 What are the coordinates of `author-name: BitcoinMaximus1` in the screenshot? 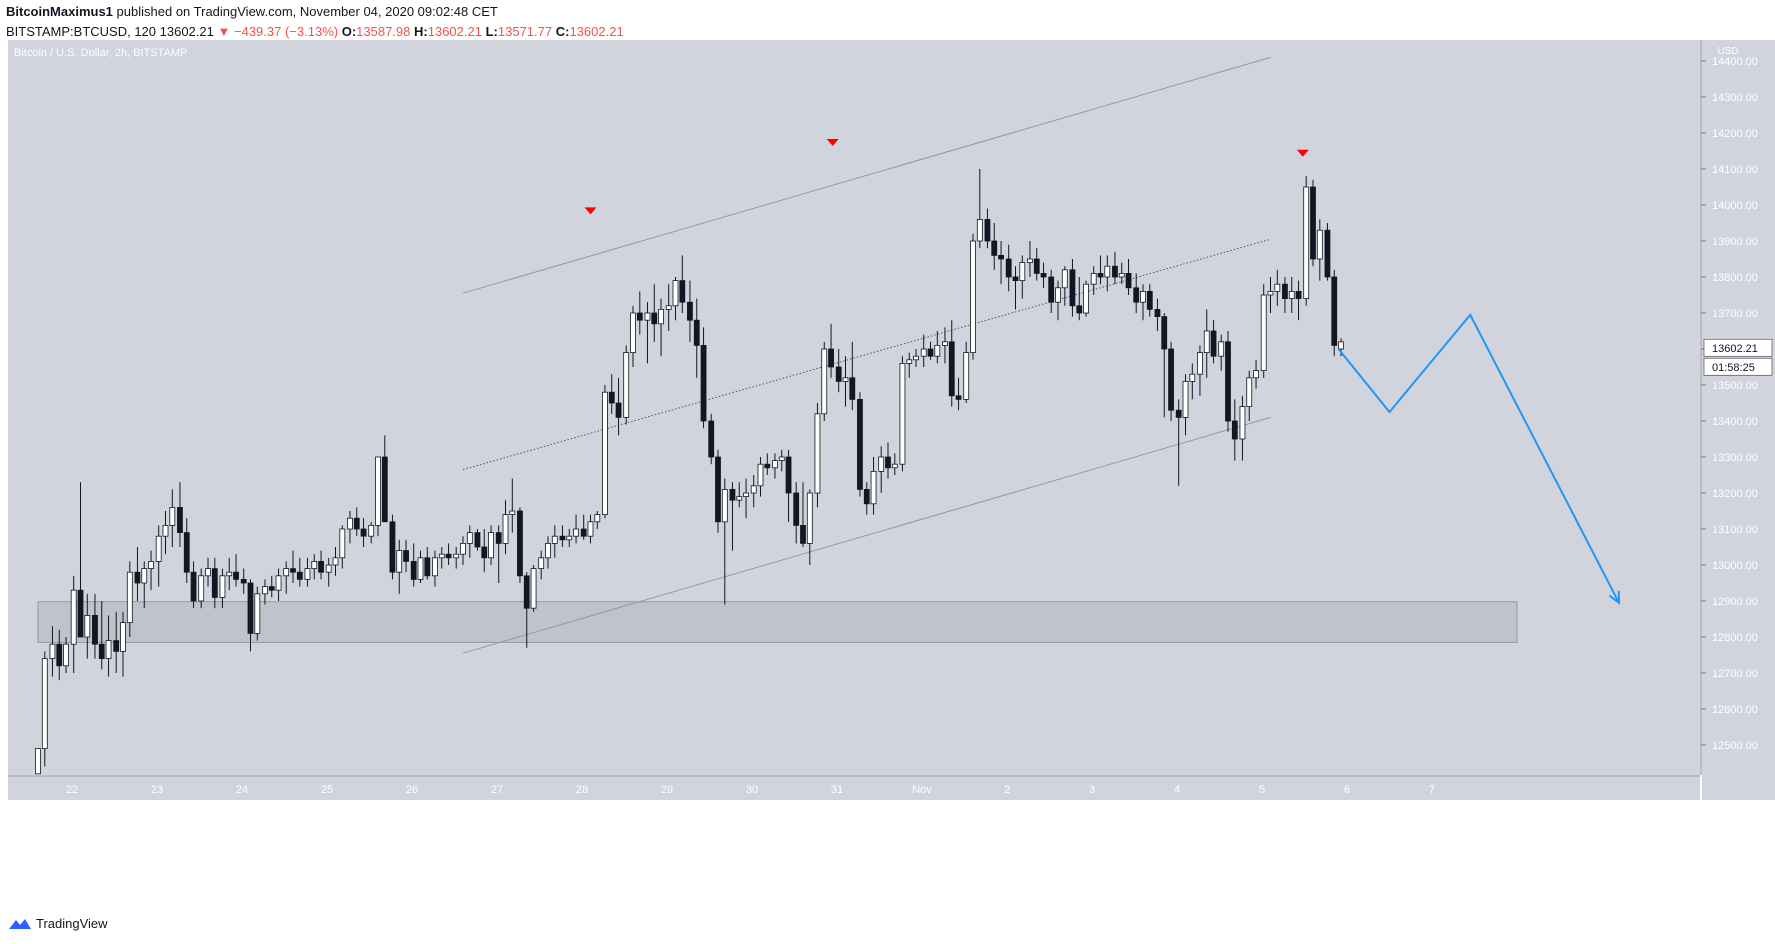 It's located at (59, 11).